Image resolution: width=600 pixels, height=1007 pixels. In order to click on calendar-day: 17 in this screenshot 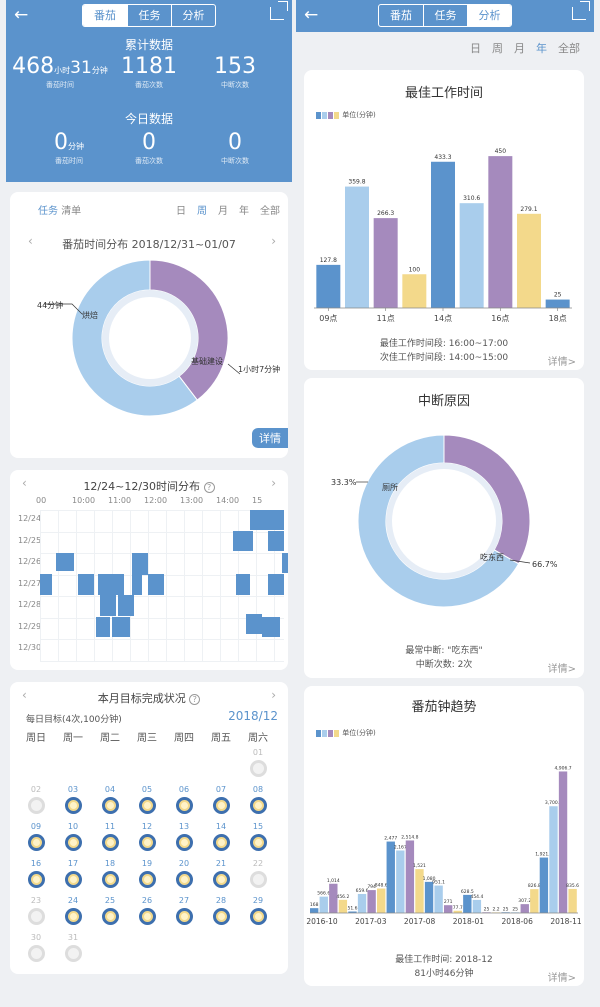, I will do `click(73, 873)`.